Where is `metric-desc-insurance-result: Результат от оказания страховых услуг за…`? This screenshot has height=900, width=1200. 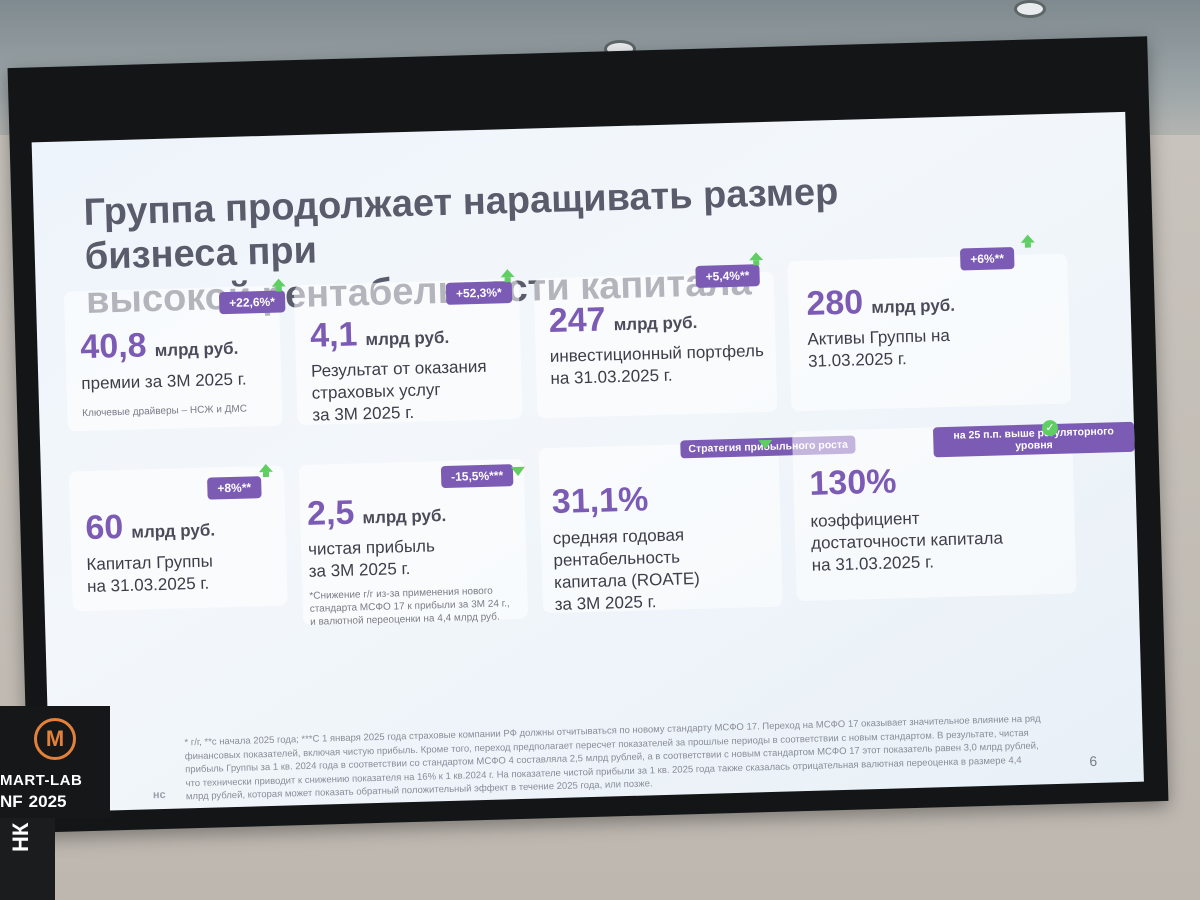
metric-desc-insurance-result: Результат от оказания страховых услуг за… is located at coordinates (398, 390).